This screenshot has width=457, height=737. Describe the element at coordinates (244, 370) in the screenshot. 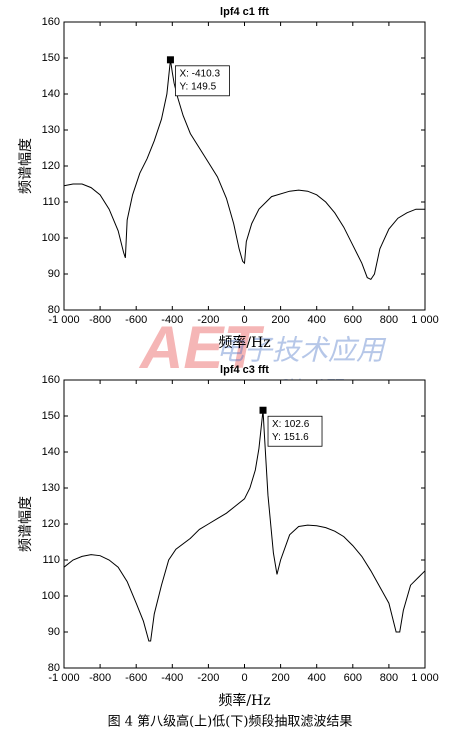

I see `chart-title: lpf4 c3 fft` at that location.